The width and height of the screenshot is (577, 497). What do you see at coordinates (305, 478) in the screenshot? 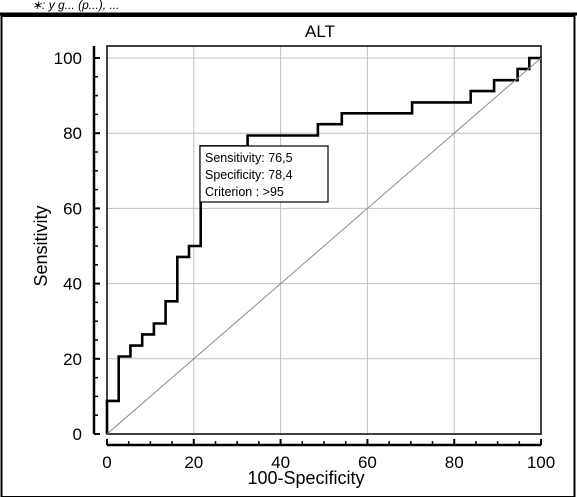
I see `x-axis-label: 100-Specificity` at bounding box center [305, 478].